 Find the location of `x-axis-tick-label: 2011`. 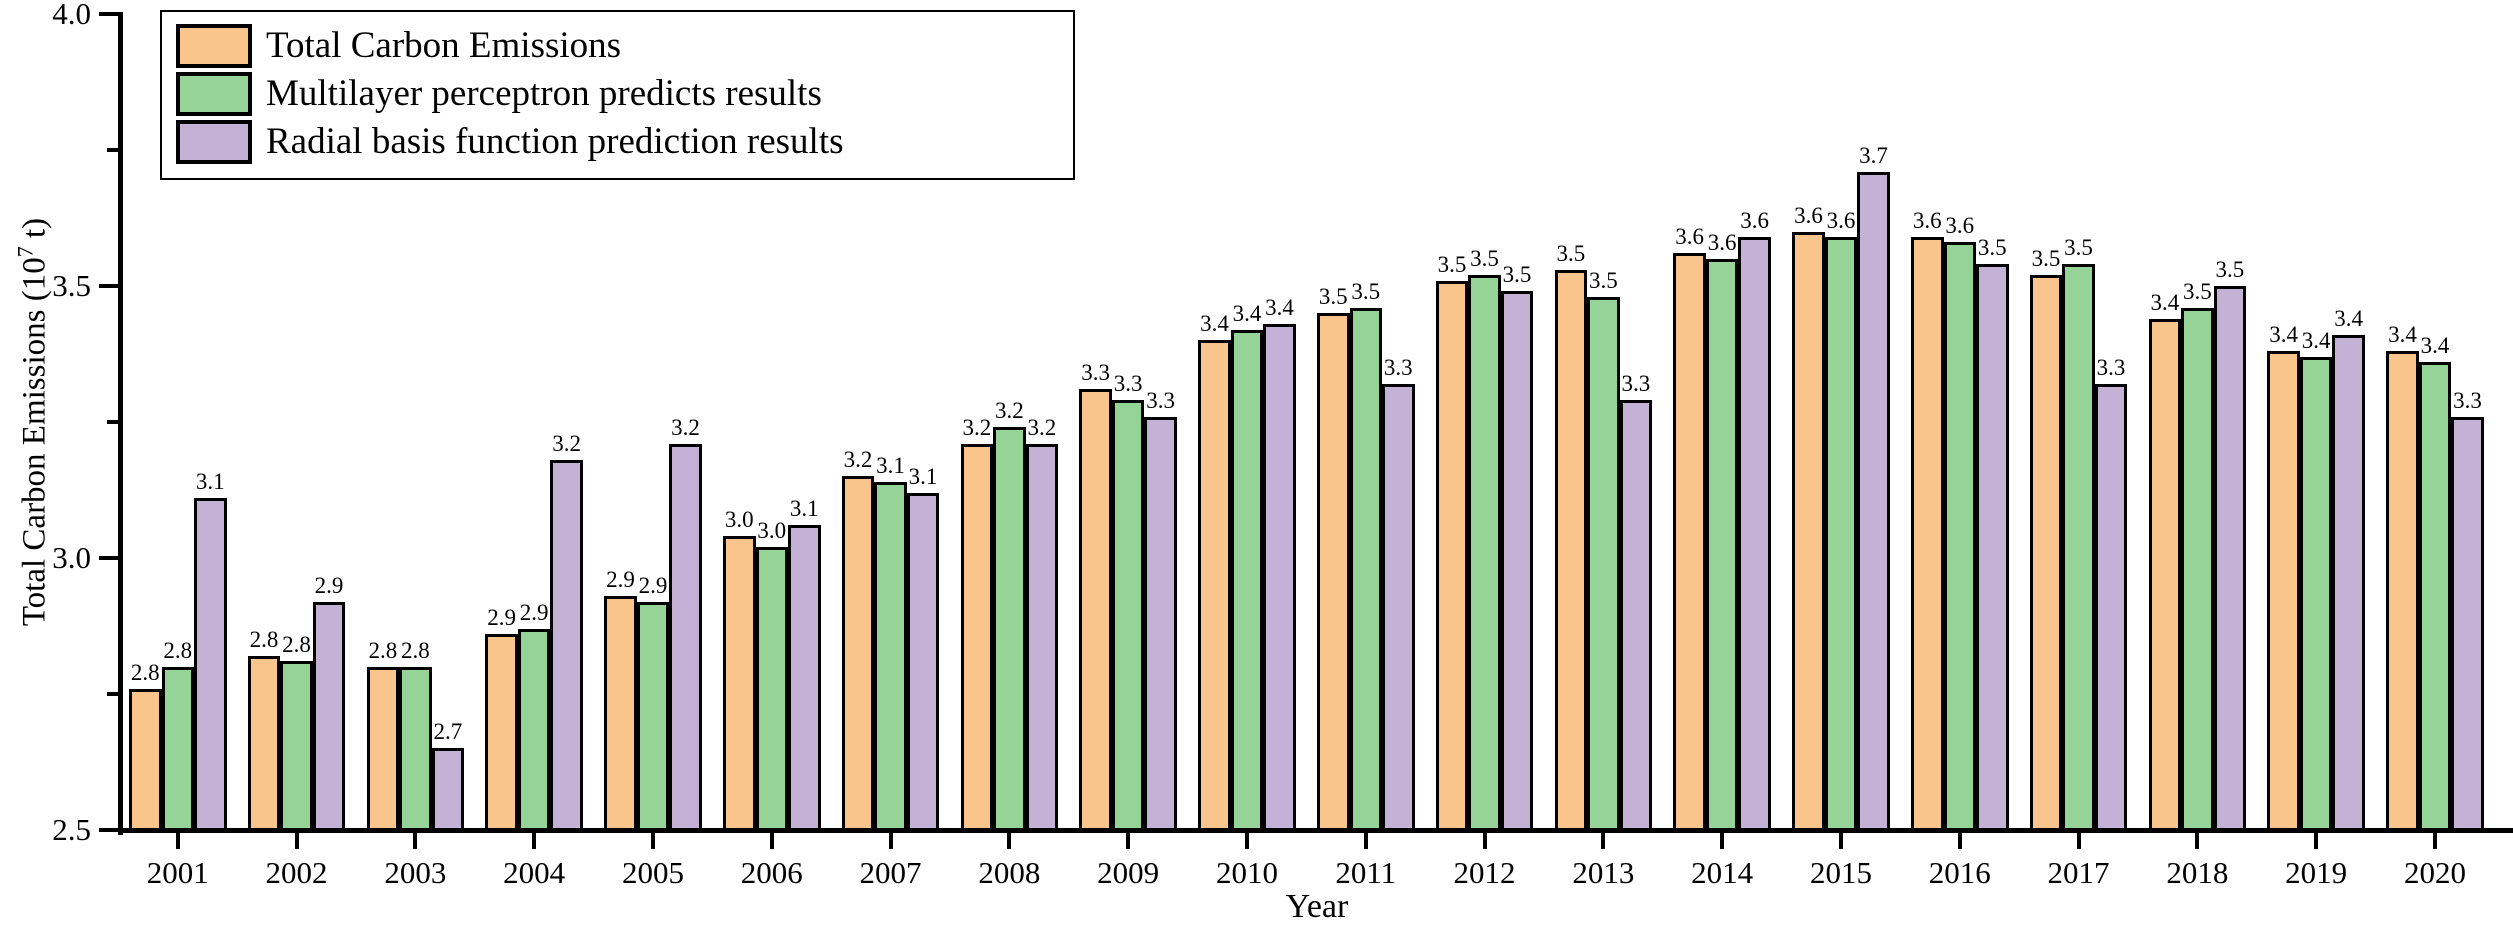

x-axis-tick-label: 2011 is located at coordinates (1366, 872).